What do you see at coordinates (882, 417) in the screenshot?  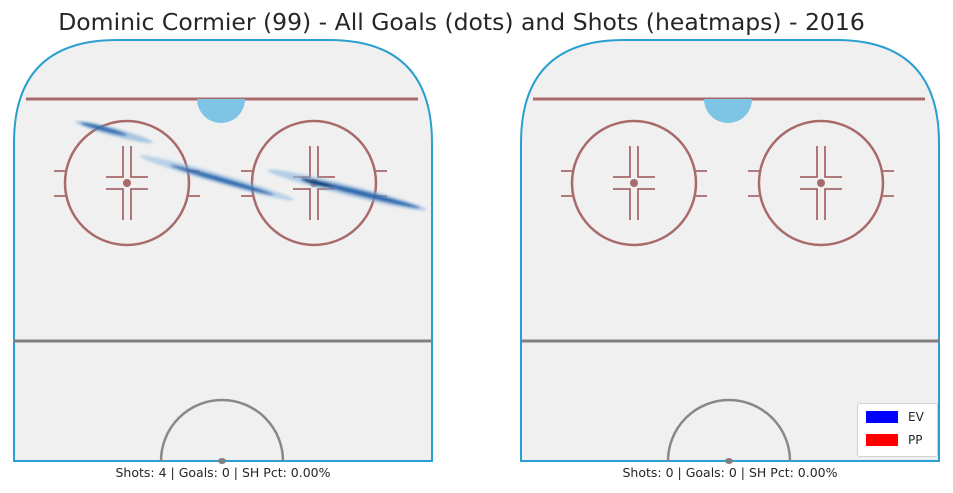 I see `legend-swatch-ev` at bounding box center [882, 417].